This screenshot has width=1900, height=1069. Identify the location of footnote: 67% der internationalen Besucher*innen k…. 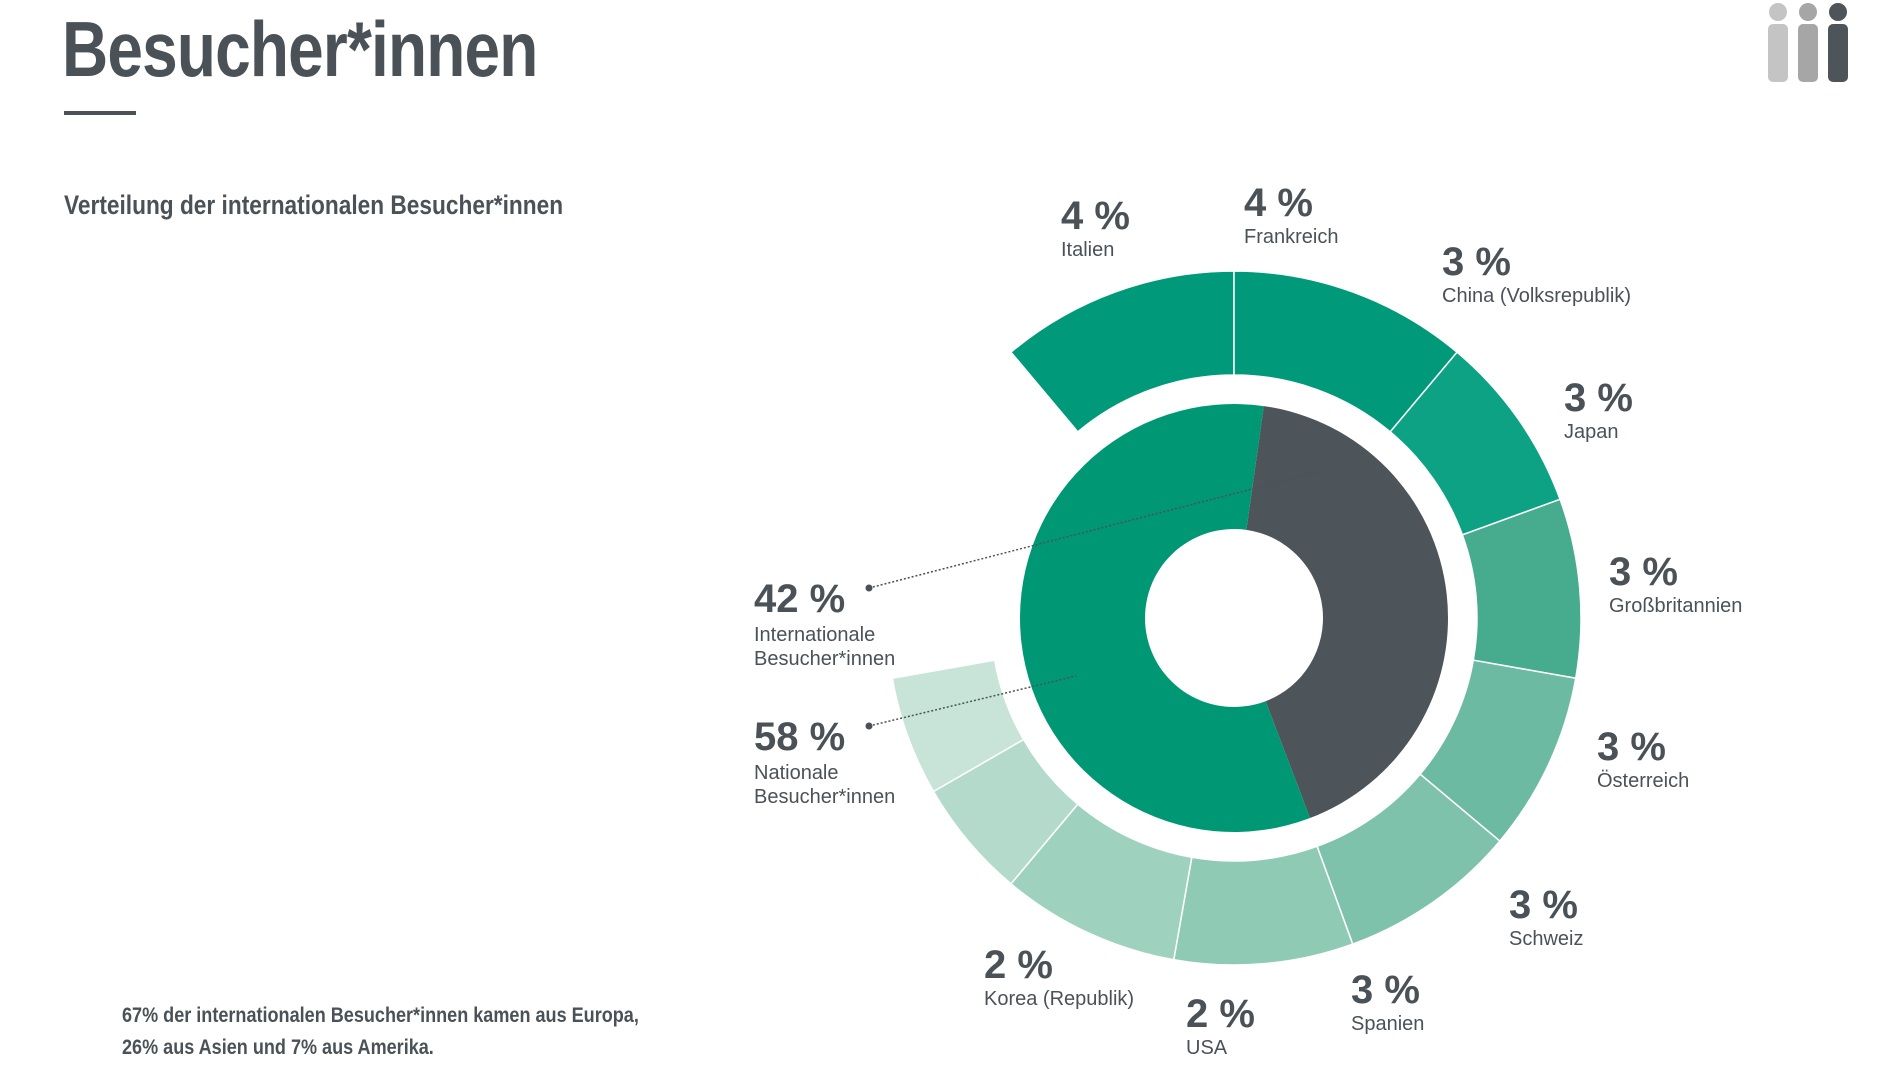
(380, 1032).